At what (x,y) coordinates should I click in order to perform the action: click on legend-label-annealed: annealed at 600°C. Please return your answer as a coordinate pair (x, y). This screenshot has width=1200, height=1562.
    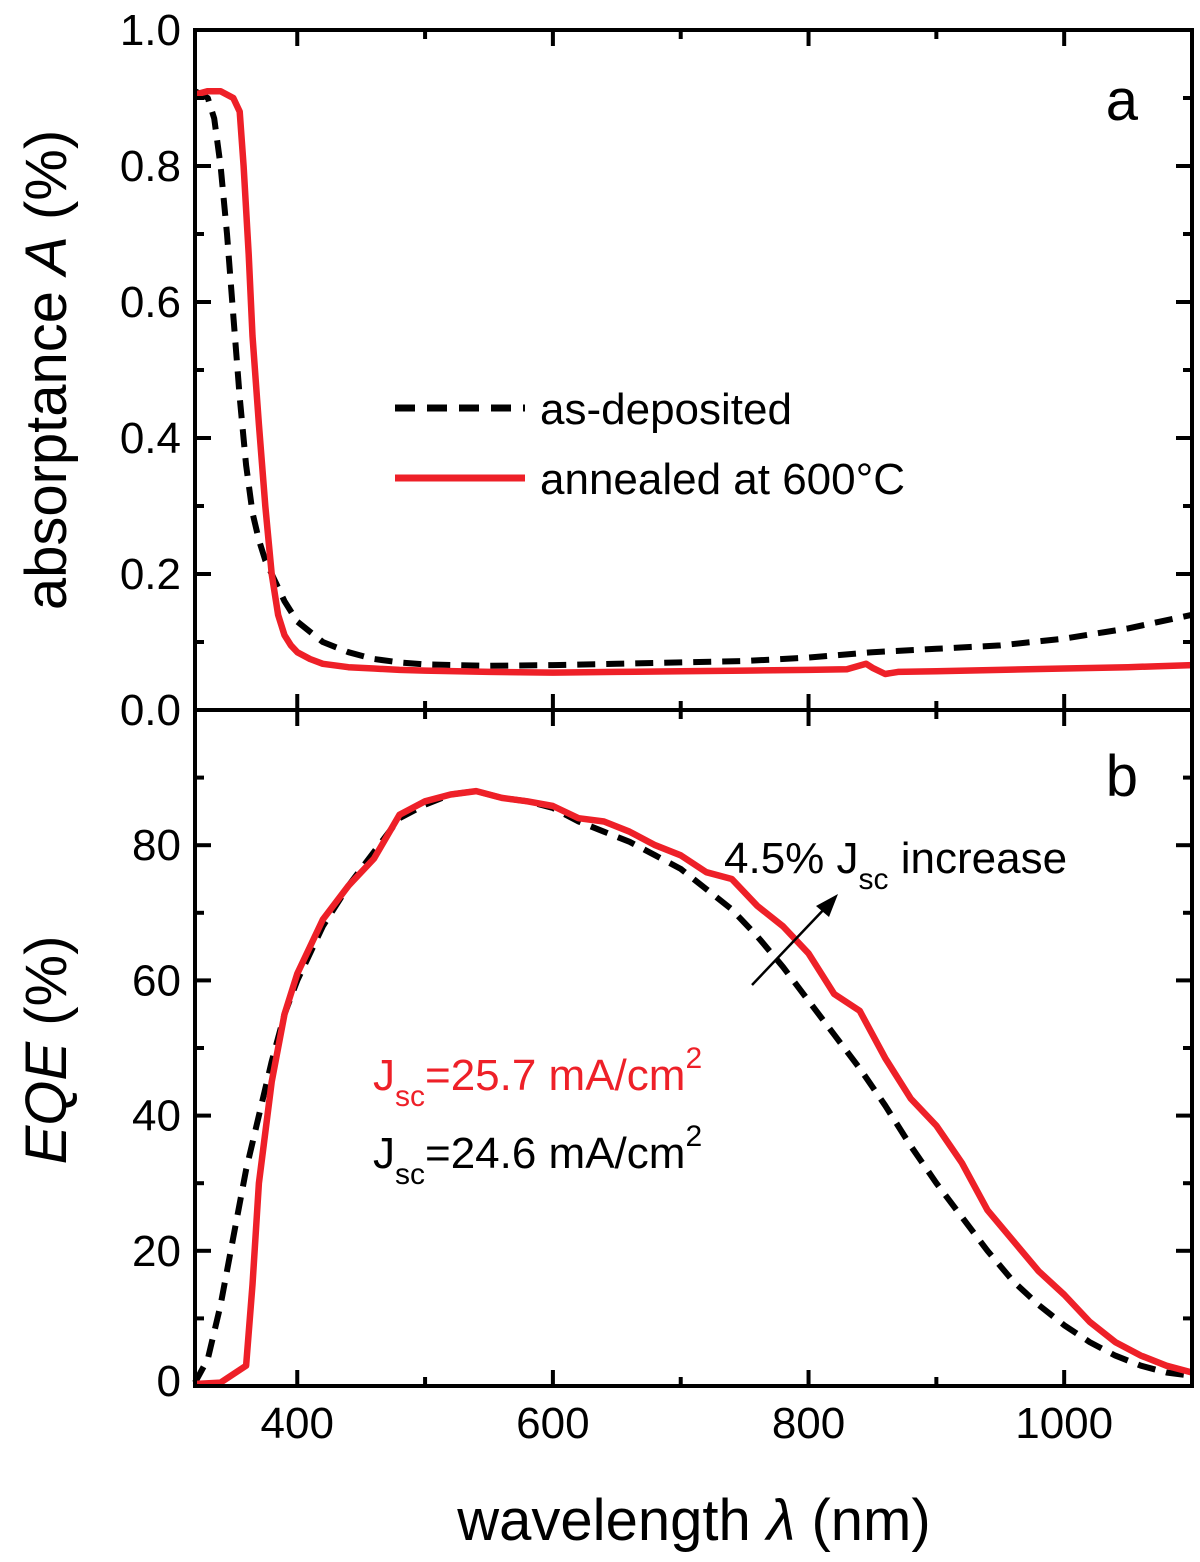
    Looking at the image, I should click on (722, 479).